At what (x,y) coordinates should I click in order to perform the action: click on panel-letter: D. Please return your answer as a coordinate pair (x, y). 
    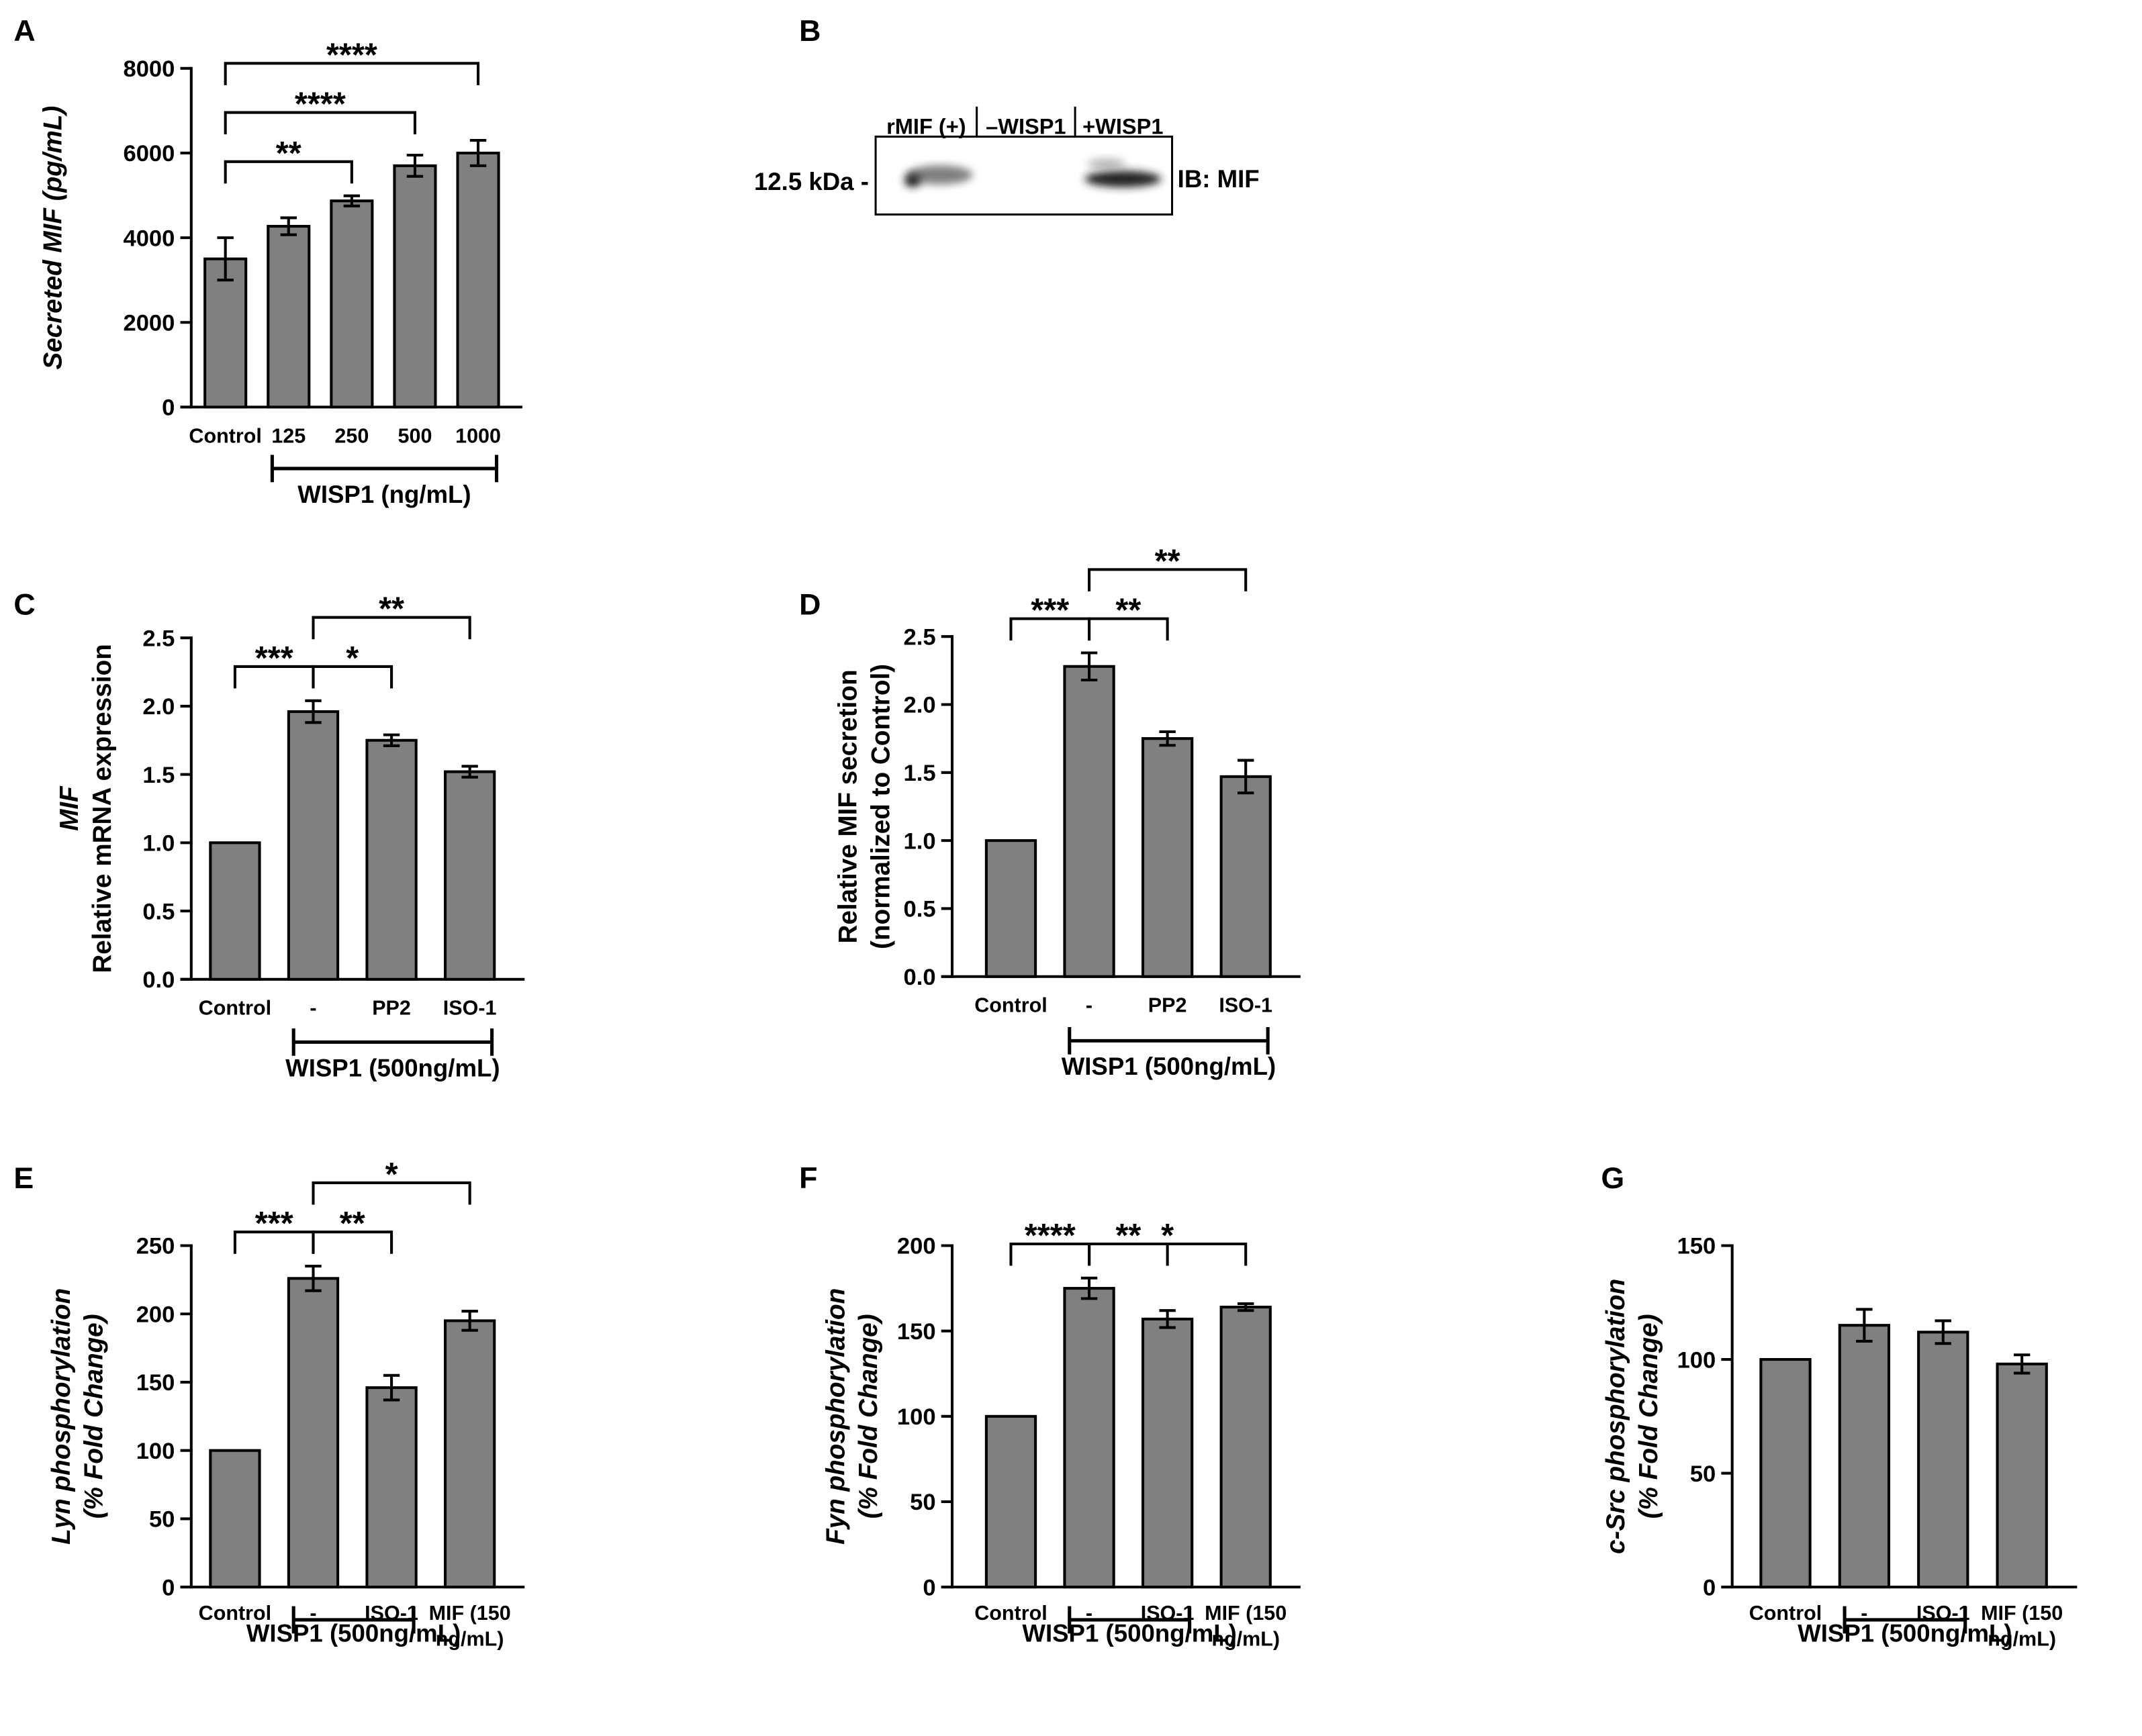
    Looking at the image, I should click on (810, 605).